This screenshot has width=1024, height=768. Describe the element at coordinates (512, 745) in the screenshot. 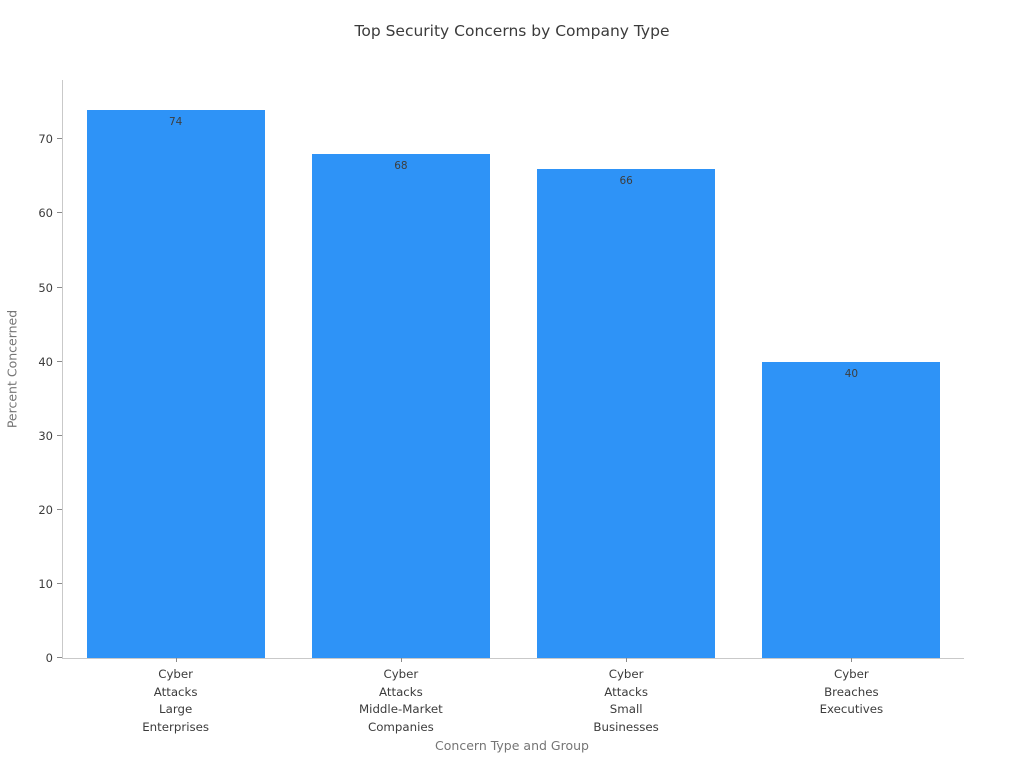

I see `x-axis-label: Concern Type and Group` at that location.